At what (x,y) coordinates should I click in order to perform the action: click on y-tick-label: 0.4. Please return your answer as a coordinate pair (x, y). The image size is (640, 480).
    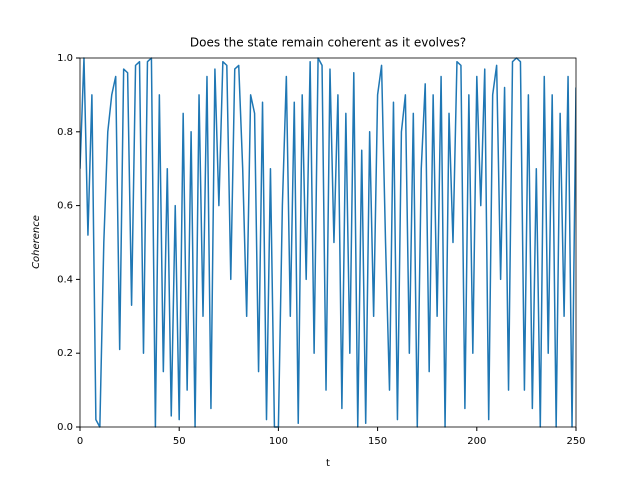
    Looking at the image, I should click on (65, 279).